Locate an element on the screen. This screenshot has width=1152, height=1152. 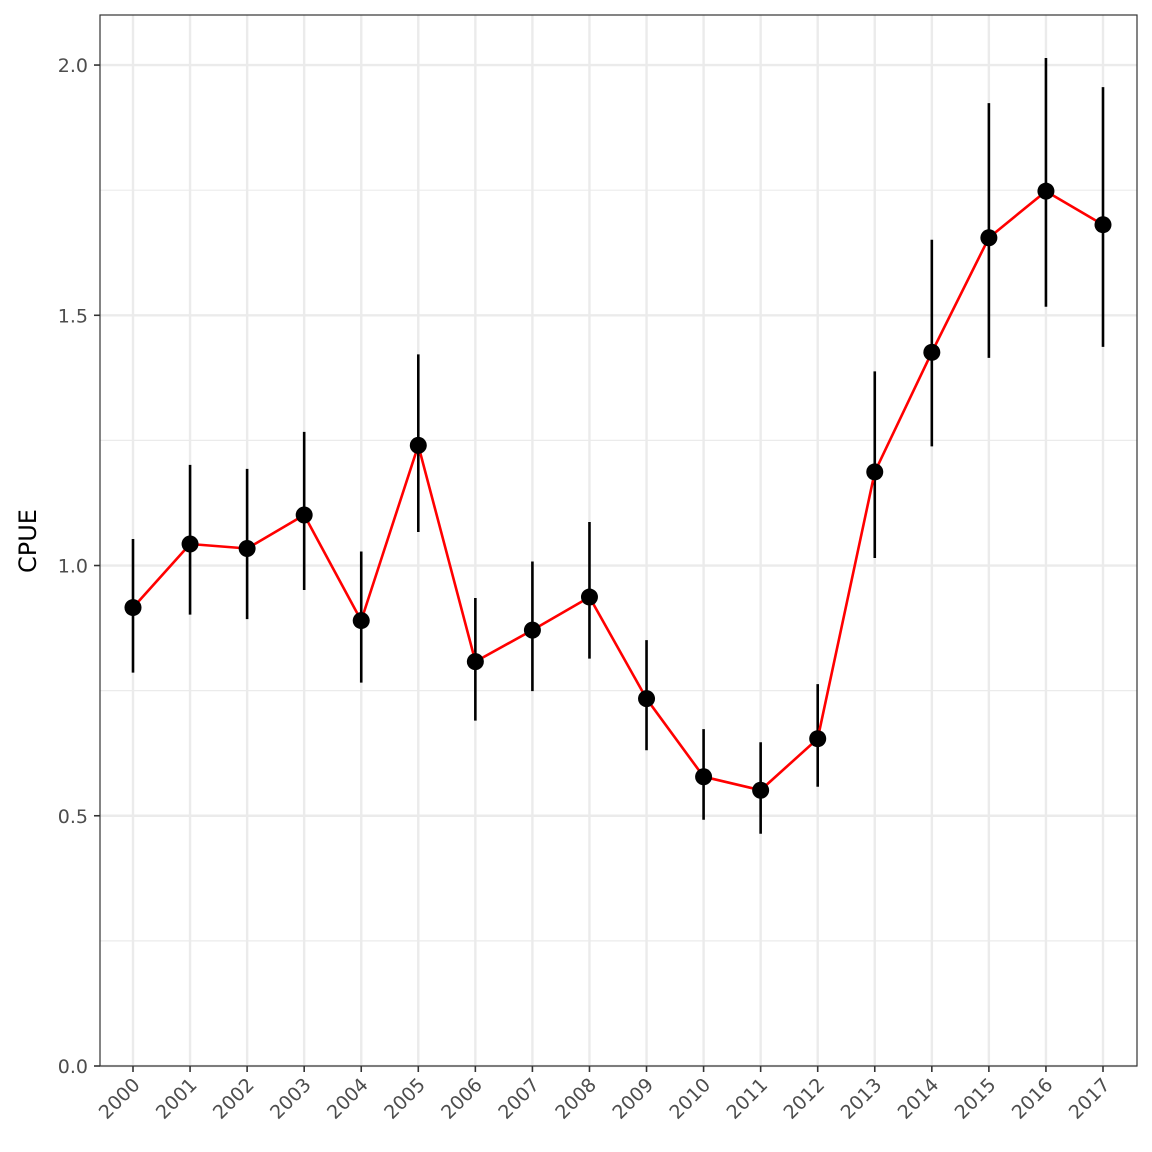
x-tick-label: 2015 is located at coordinates (976, 1099).